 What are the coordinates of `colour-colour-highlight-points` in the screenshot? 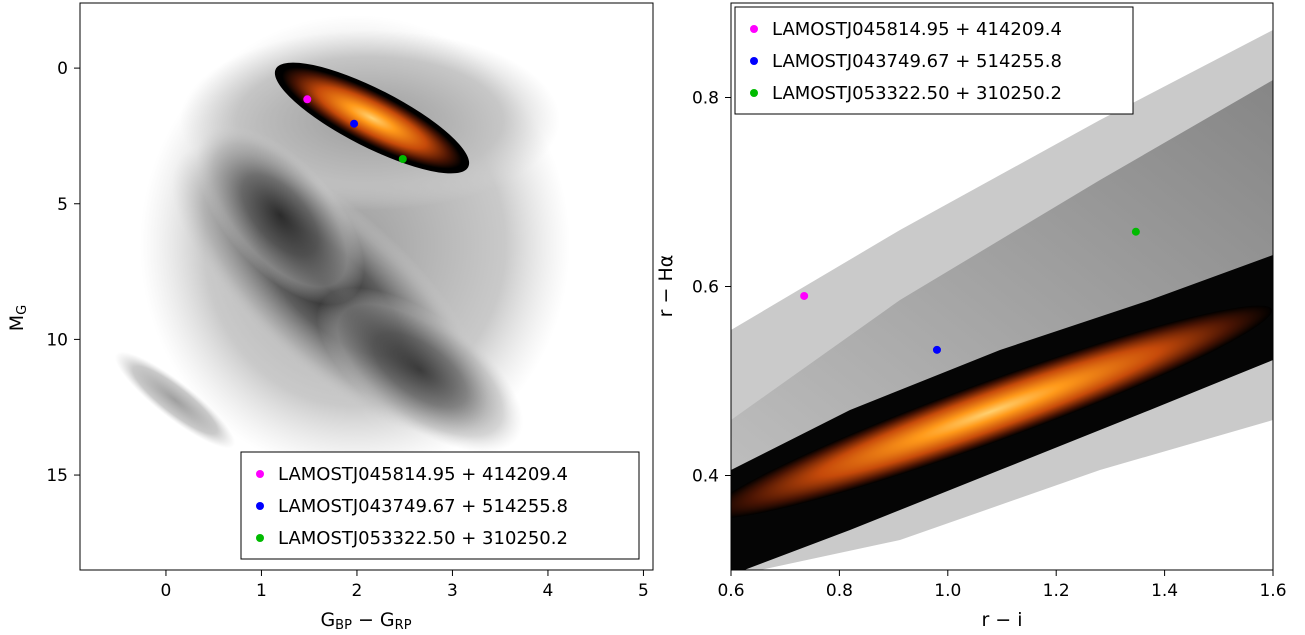 It's located at (970, 290).